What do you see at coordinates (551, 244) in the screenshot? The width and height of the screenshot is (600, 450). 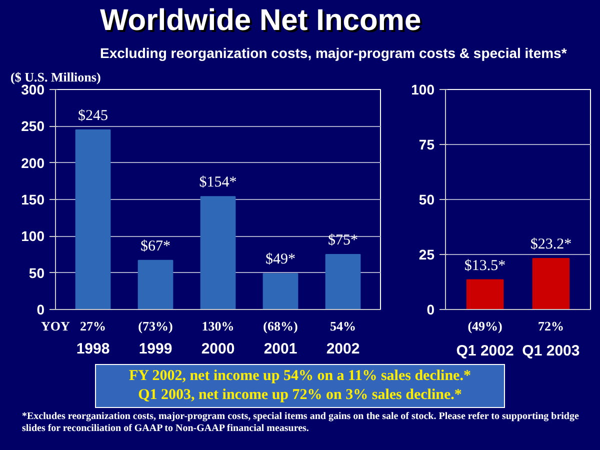 I see `data-label: $23.2*` at bounding box center [551, 244].